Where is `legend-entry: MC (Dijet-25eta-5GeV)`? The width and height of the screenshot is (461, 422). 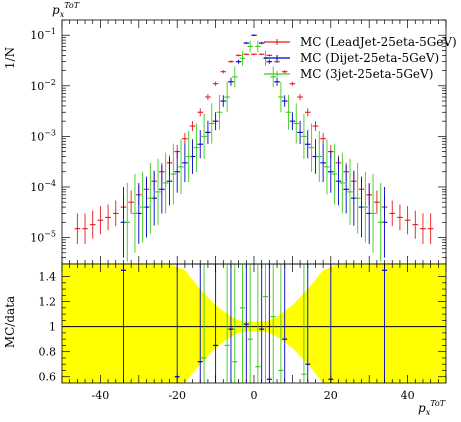 legend-entry: MC (Dijet-25eta-5GeV) is located at coordinates (369, 58).